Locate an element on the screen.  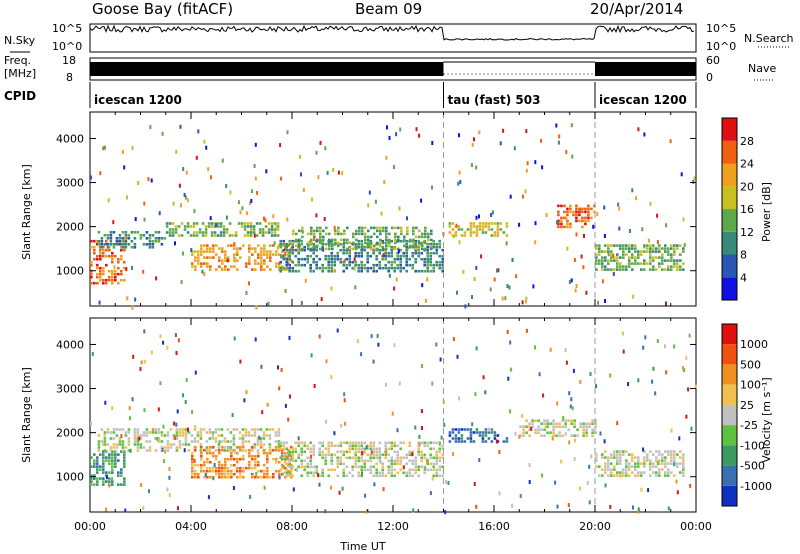
noise-trace is located at coordinates (392, 32).